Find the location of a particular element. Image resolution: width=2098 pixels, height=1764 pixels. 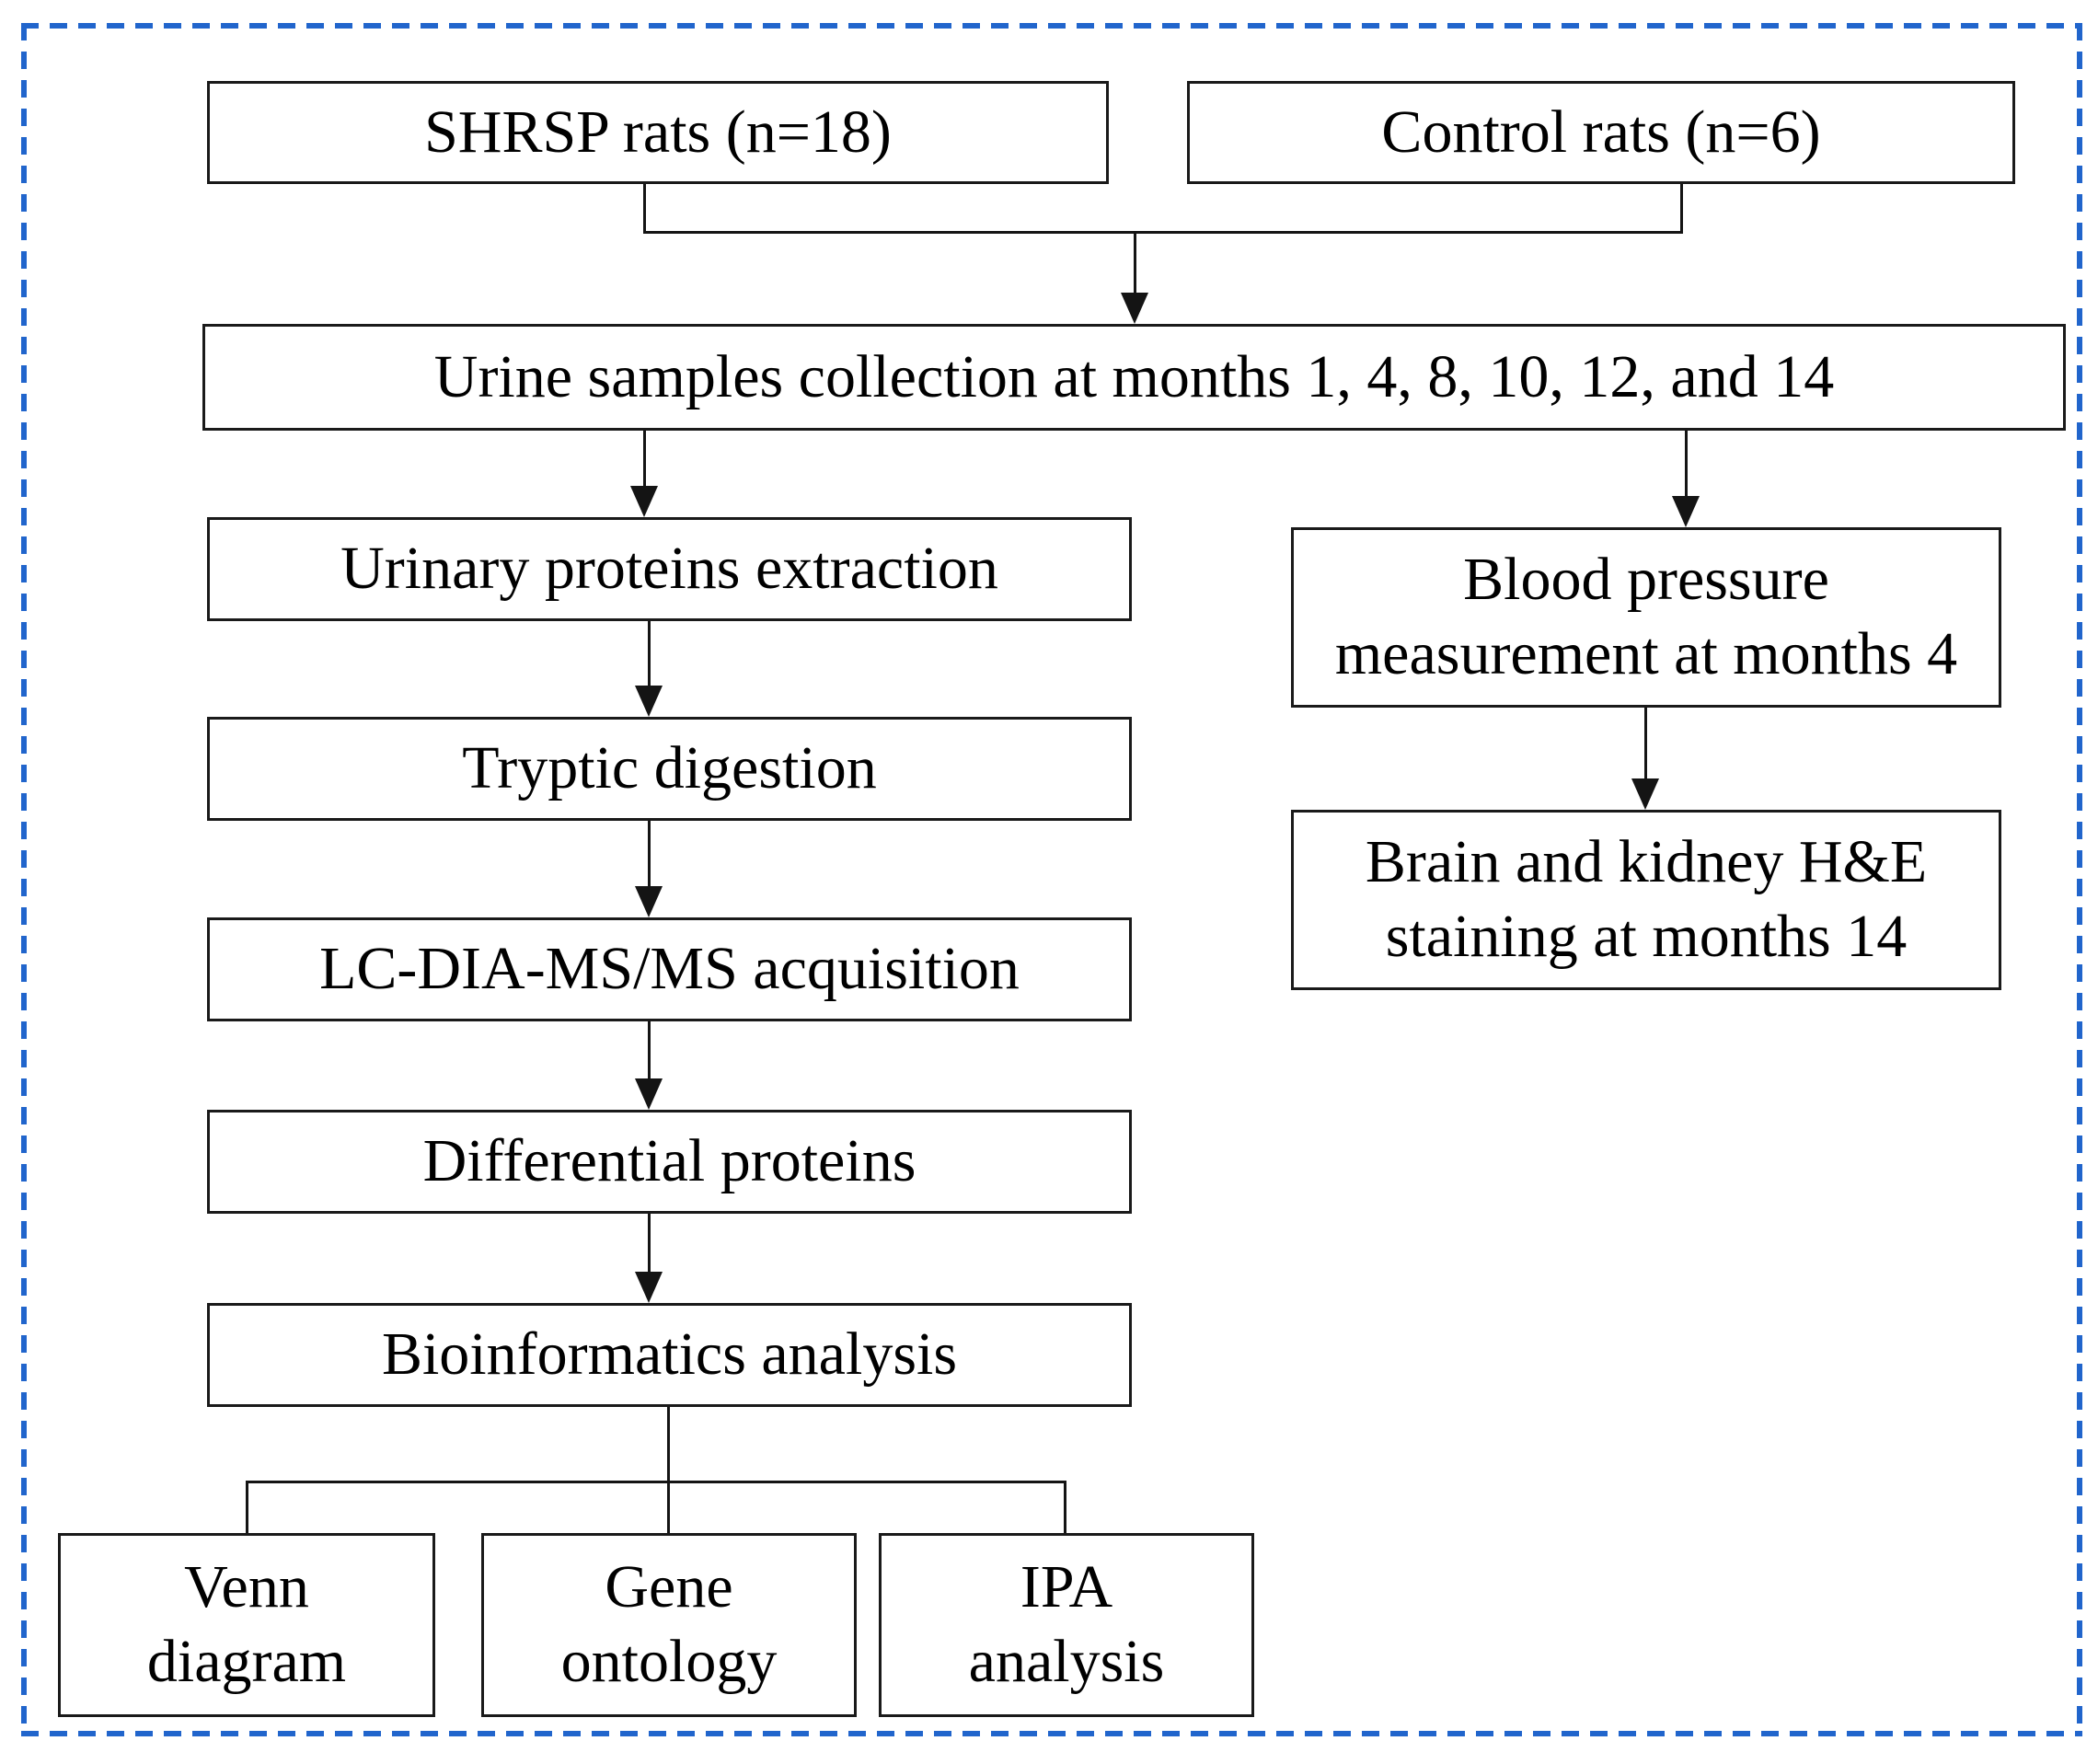

box-urinary-extraction-label: Urinary proteins extraction is located at coordinates (669, 569).